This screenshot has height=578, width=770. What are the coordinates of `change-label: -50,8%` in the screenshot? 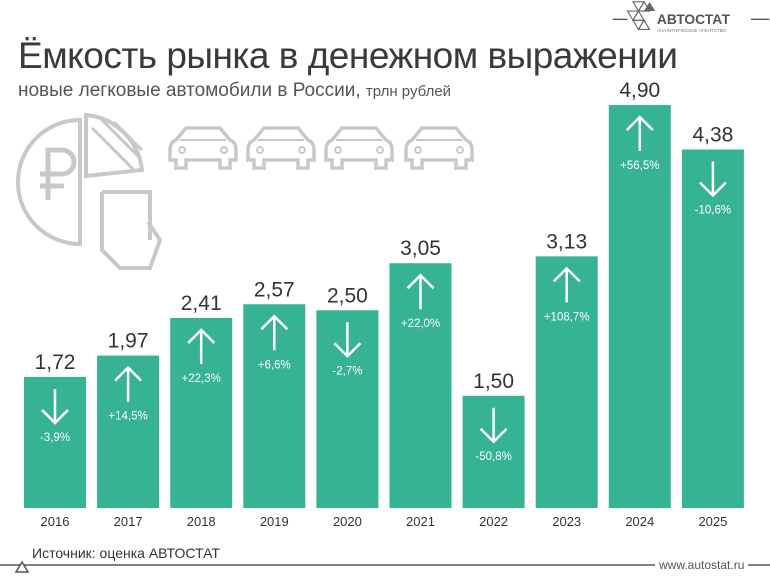 It's located at (493, 457).